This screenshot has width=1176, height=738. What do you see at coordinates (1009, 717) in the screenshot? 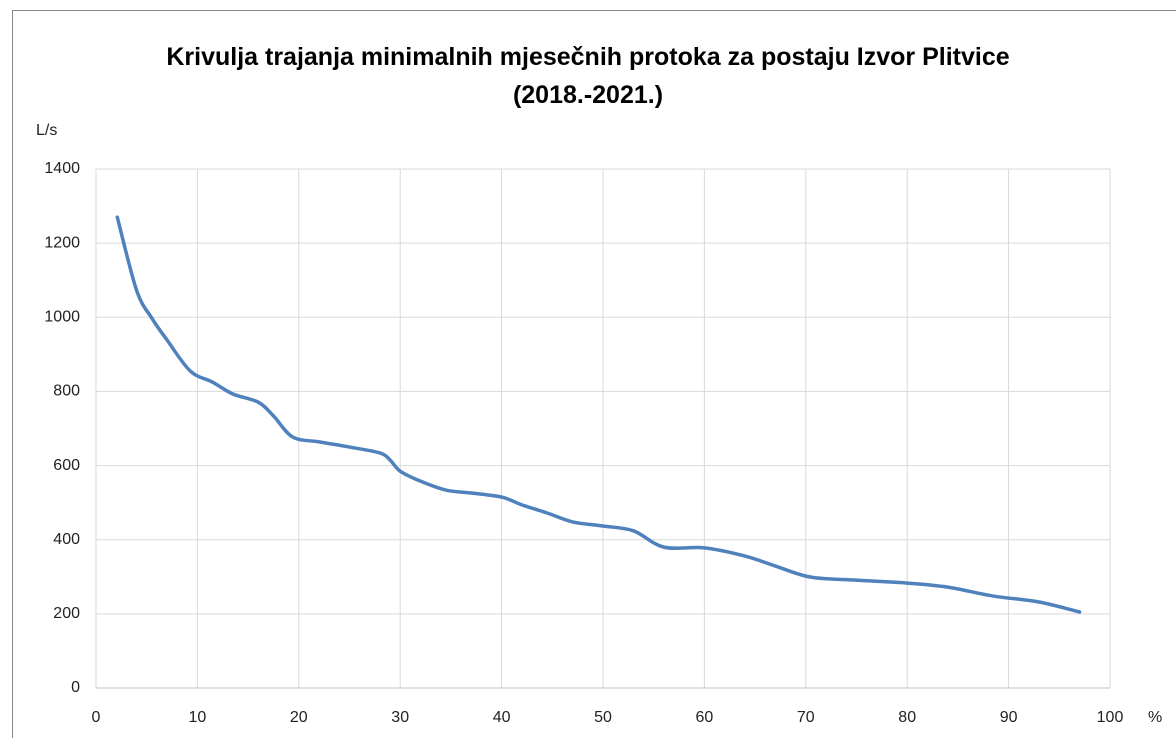
I see `x-tick-label: 90` at bounding box center [1009, 717].